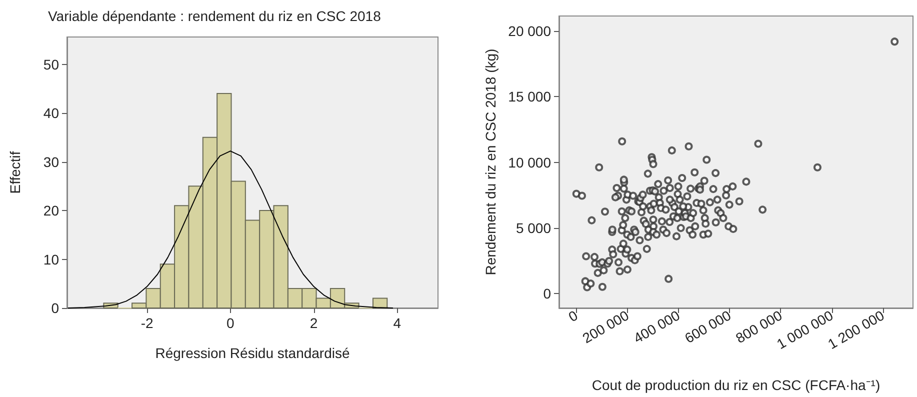 The height and width of the screenshot is (397, 917). Describe the element at coordinates (51, 64) in the screenshot. I see `y-tick-label: 50` at that location.